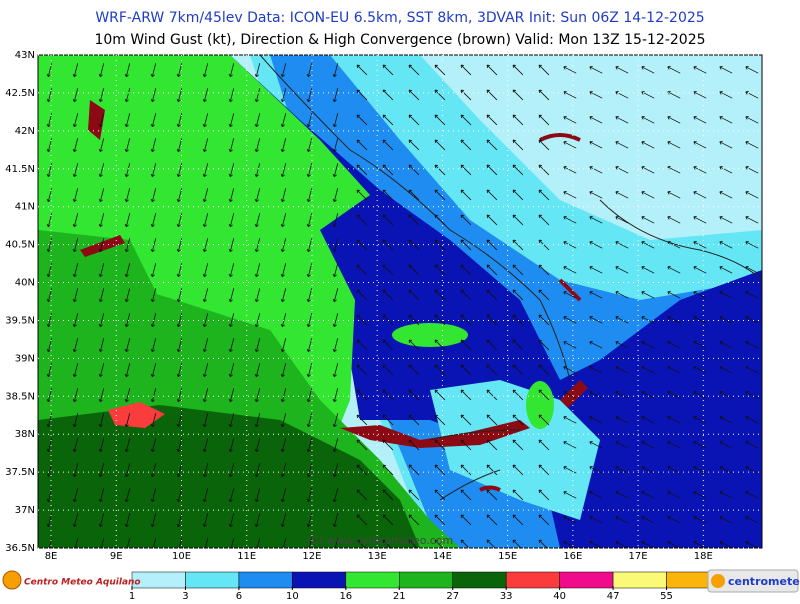 Image resolution: width=800 pixels, height=604 pixels. I want to click on lon-tick-label: 10E, so click(181, 556).